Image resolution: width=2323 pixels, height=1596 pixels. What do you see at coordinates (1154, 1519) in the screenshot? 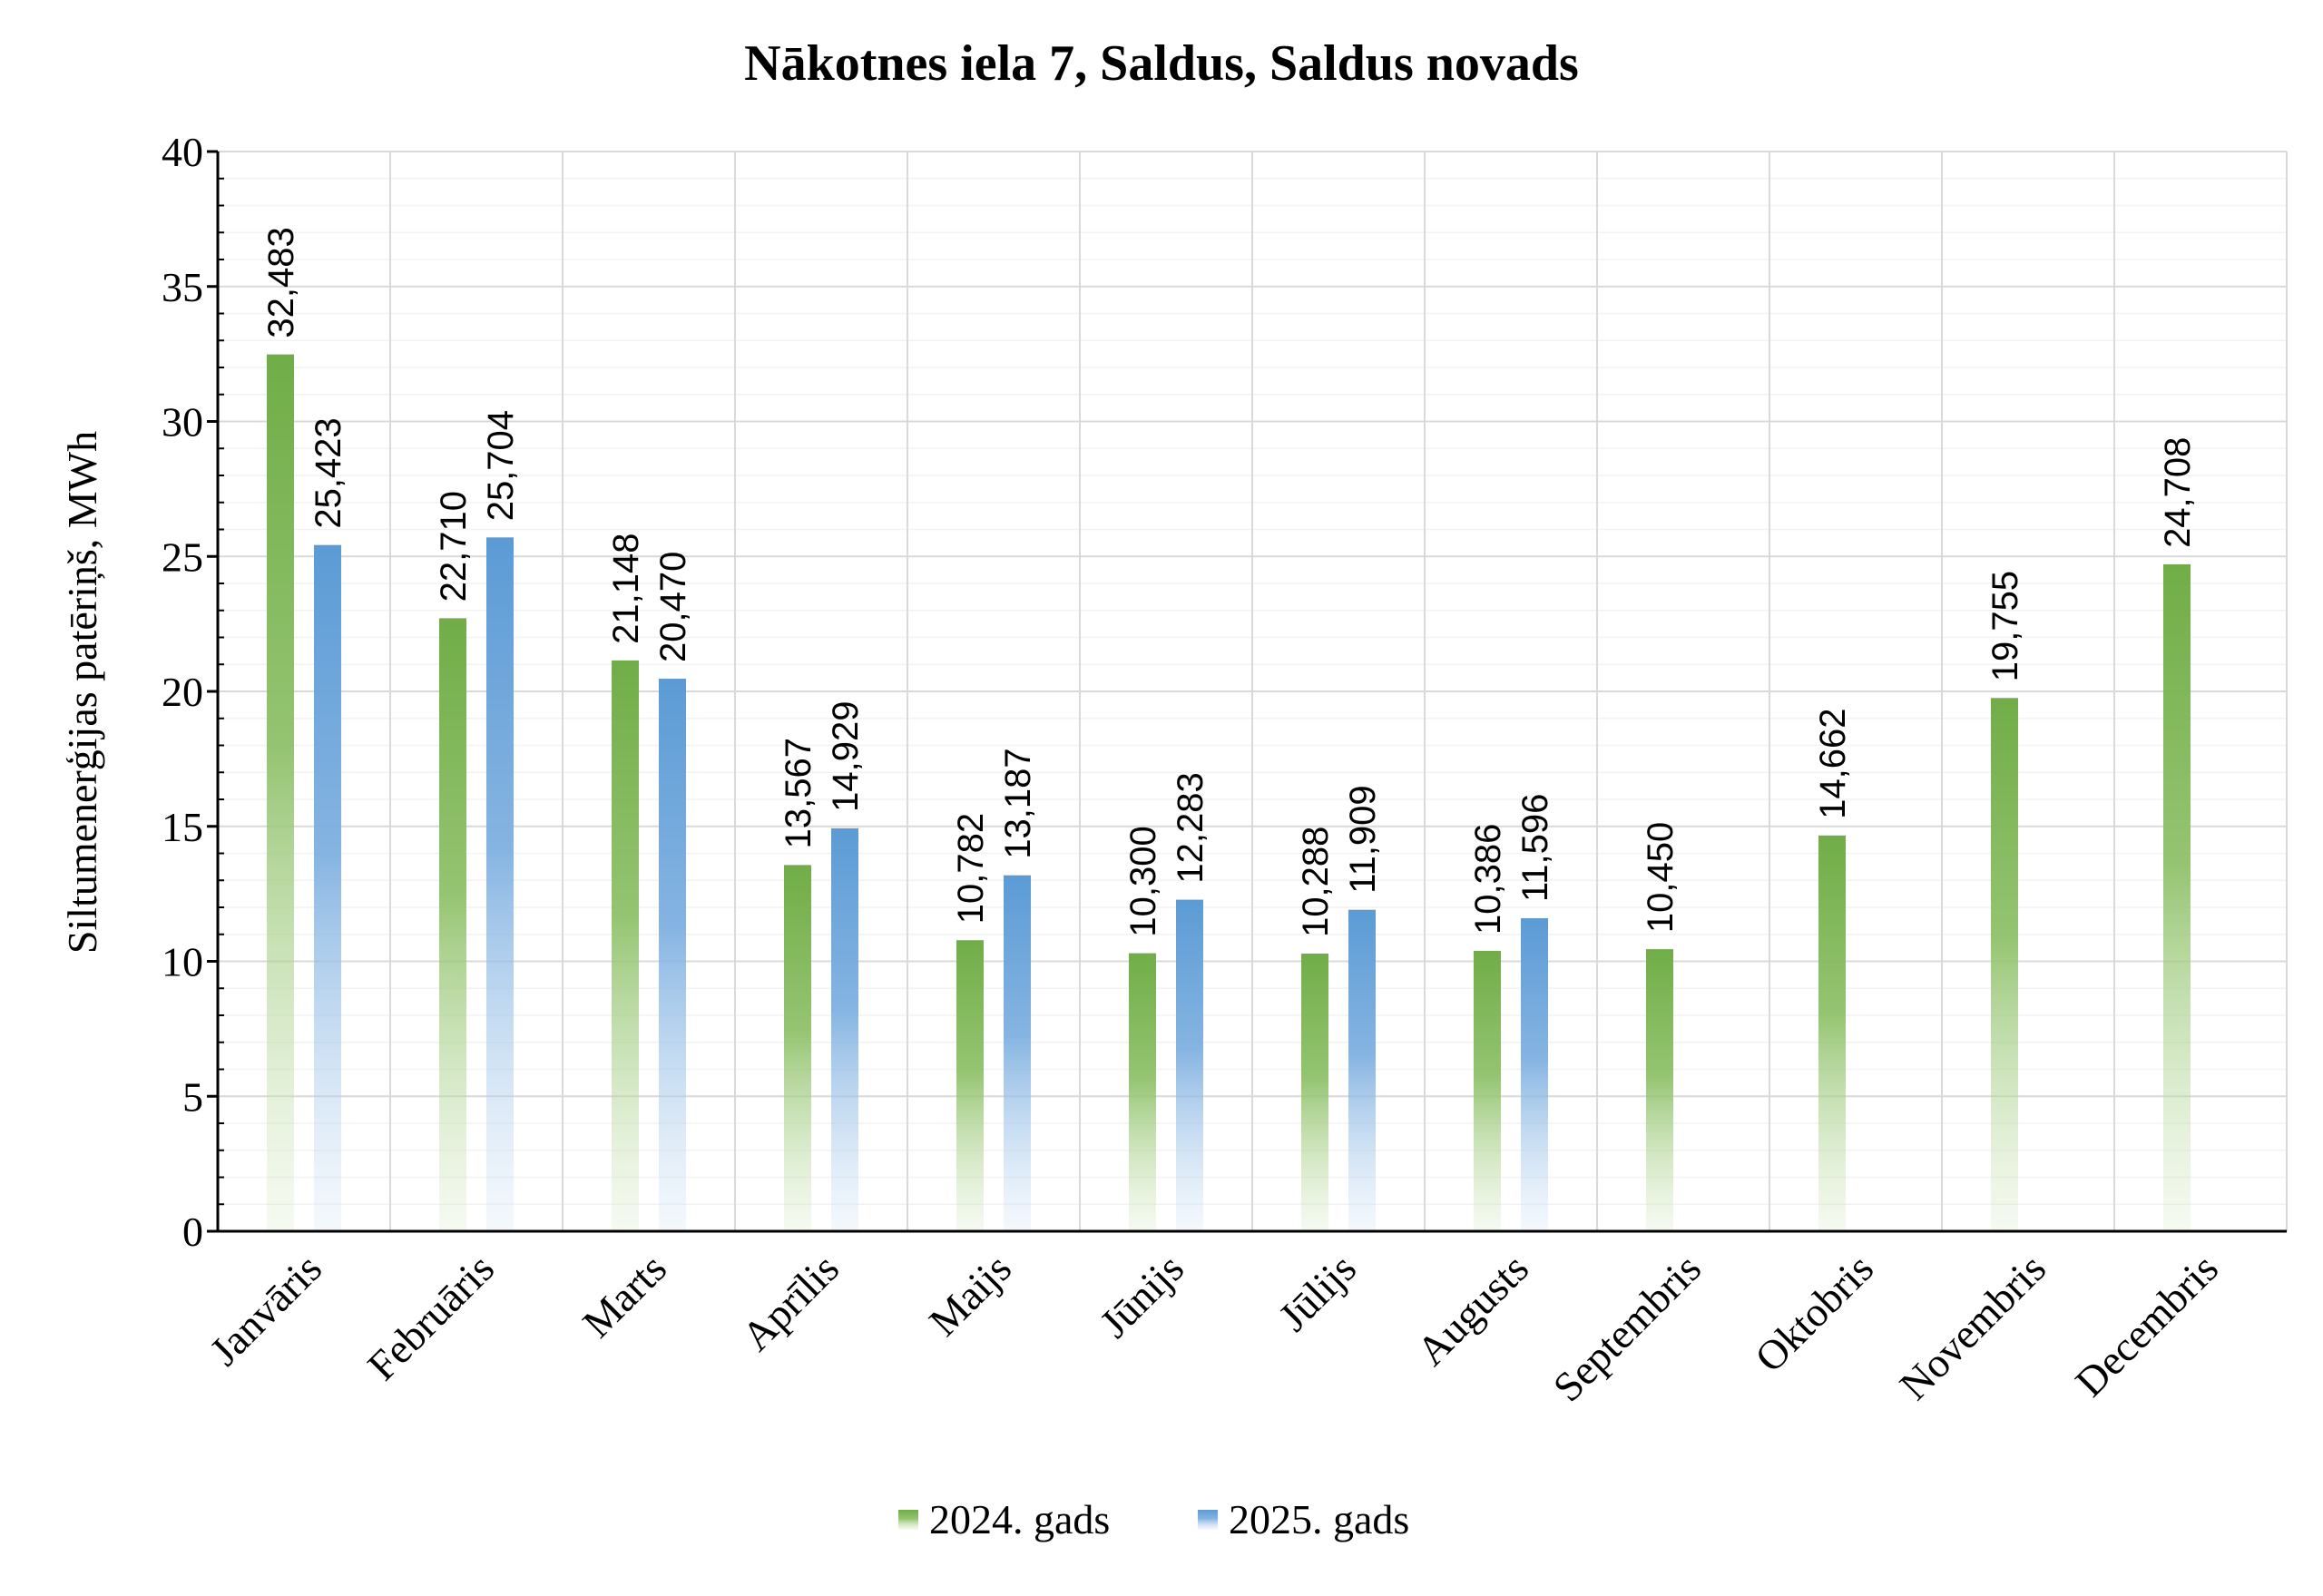
I see `legend: 2024. gads 2025. gads` at bounding box center [1154, 1519].